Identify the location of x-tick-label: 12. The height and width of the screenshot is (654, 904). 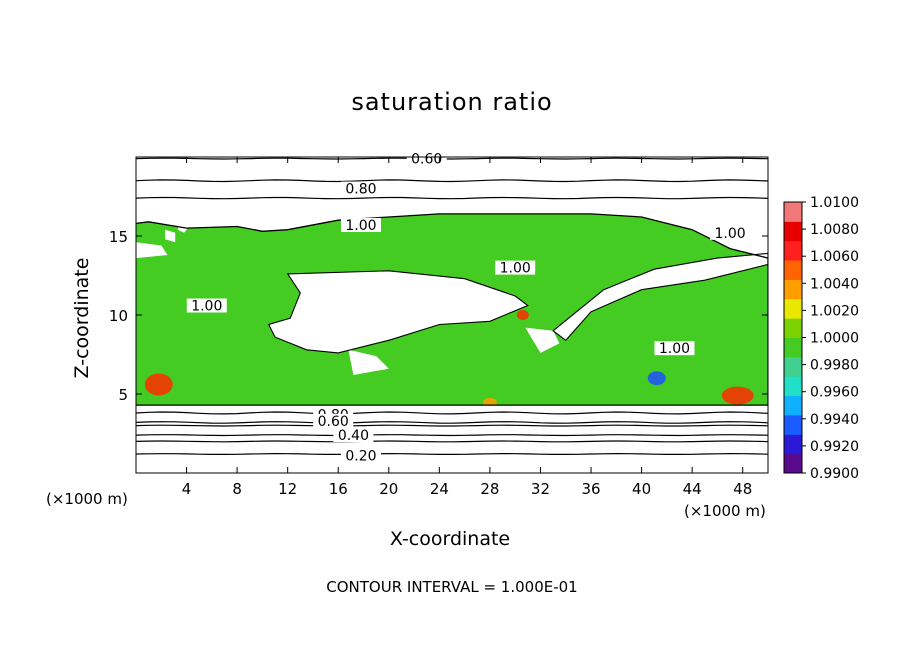
(287, 489).